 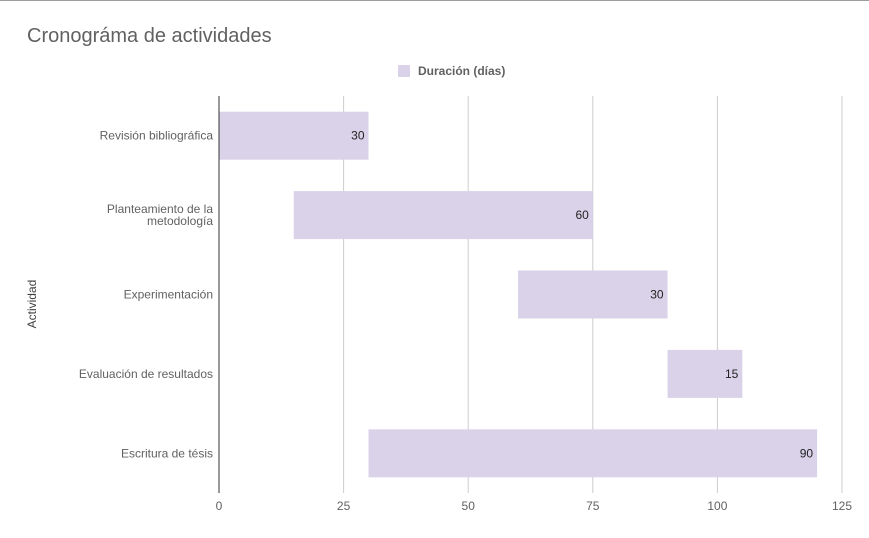 I want to click on y-tick-label-line: Evaluación de resultados, so click(x=146, y=374).